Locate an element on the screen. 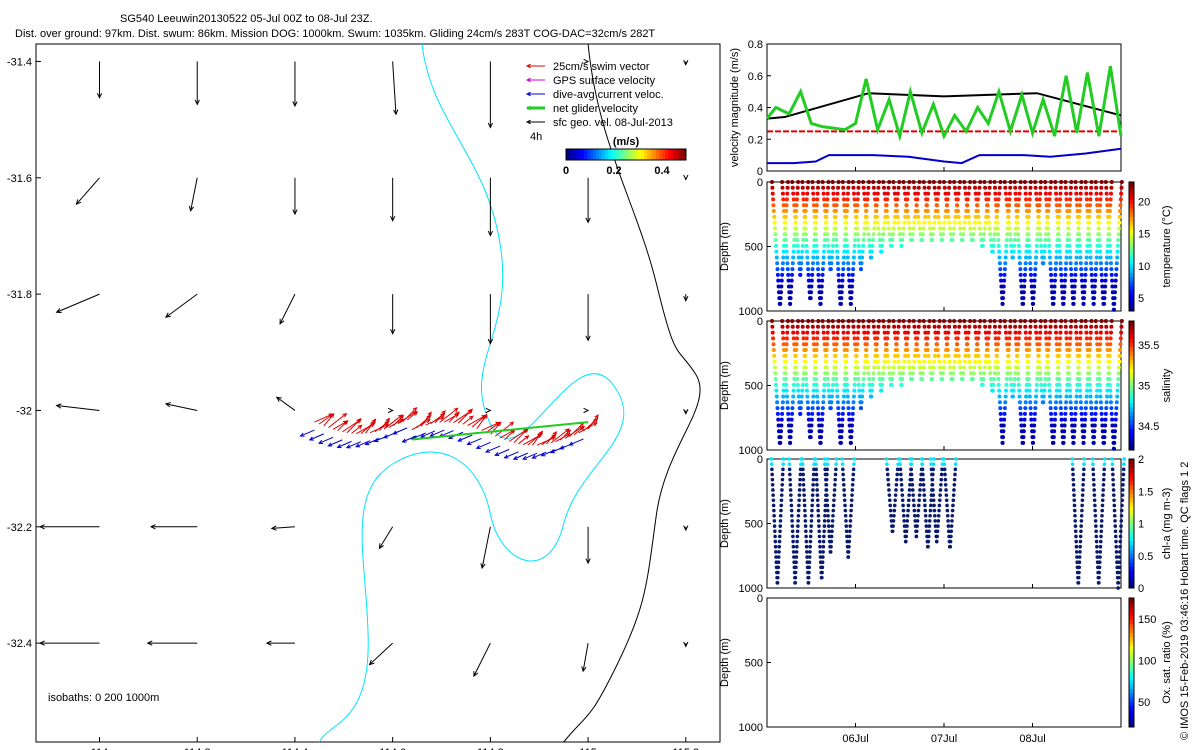 This screenshot has height=750, width=1200. salinity-colorbar-cell is located at coordinates (1131, 401).